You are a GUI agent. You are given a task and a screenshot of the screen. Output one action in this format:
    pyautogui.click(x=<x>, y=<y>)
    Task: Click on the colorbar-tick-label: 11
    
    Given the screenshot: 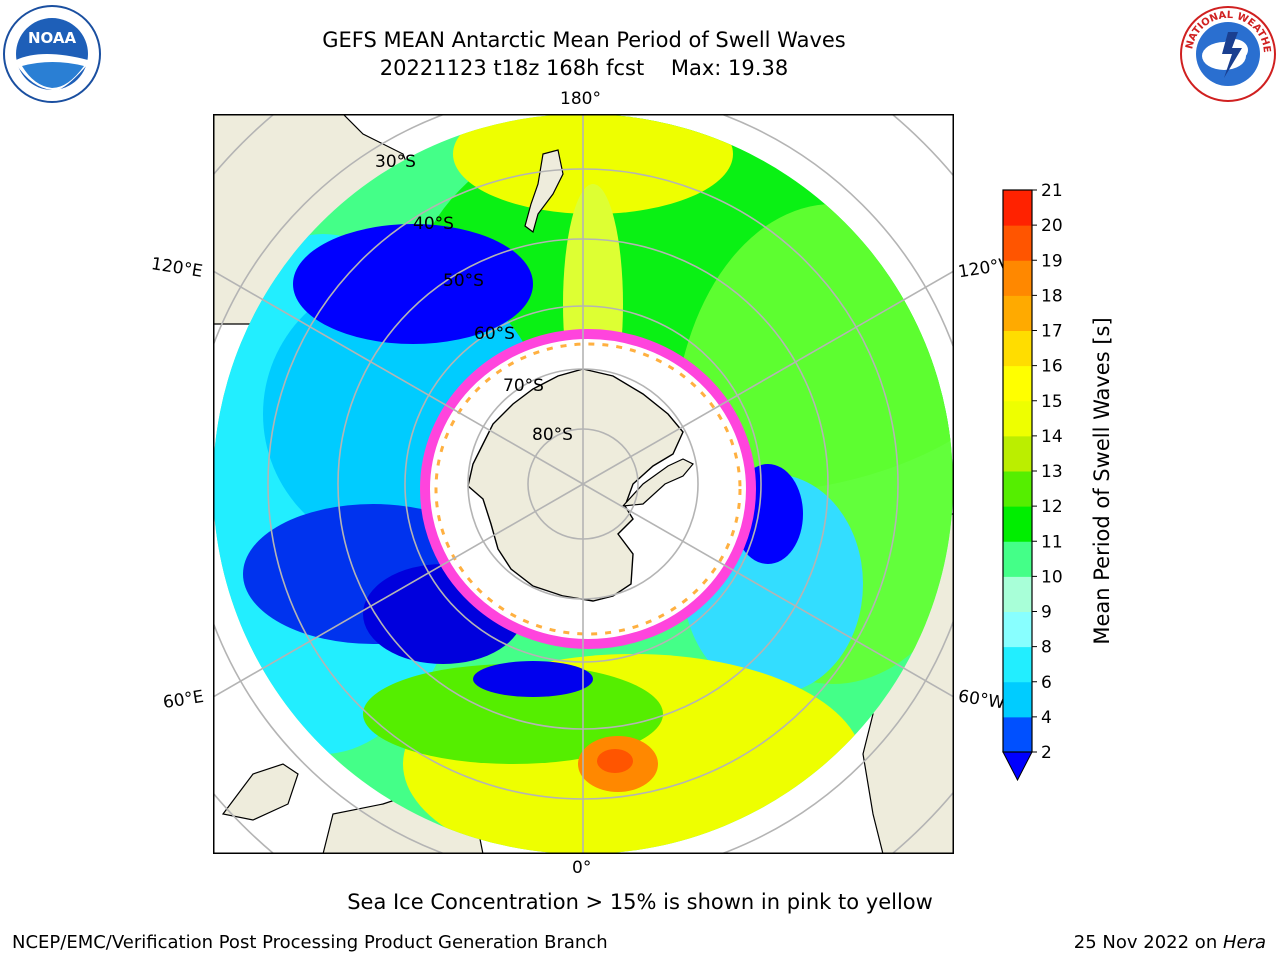 What is the action you would take?
    pyautogui.click(x=1052, y=542)
    